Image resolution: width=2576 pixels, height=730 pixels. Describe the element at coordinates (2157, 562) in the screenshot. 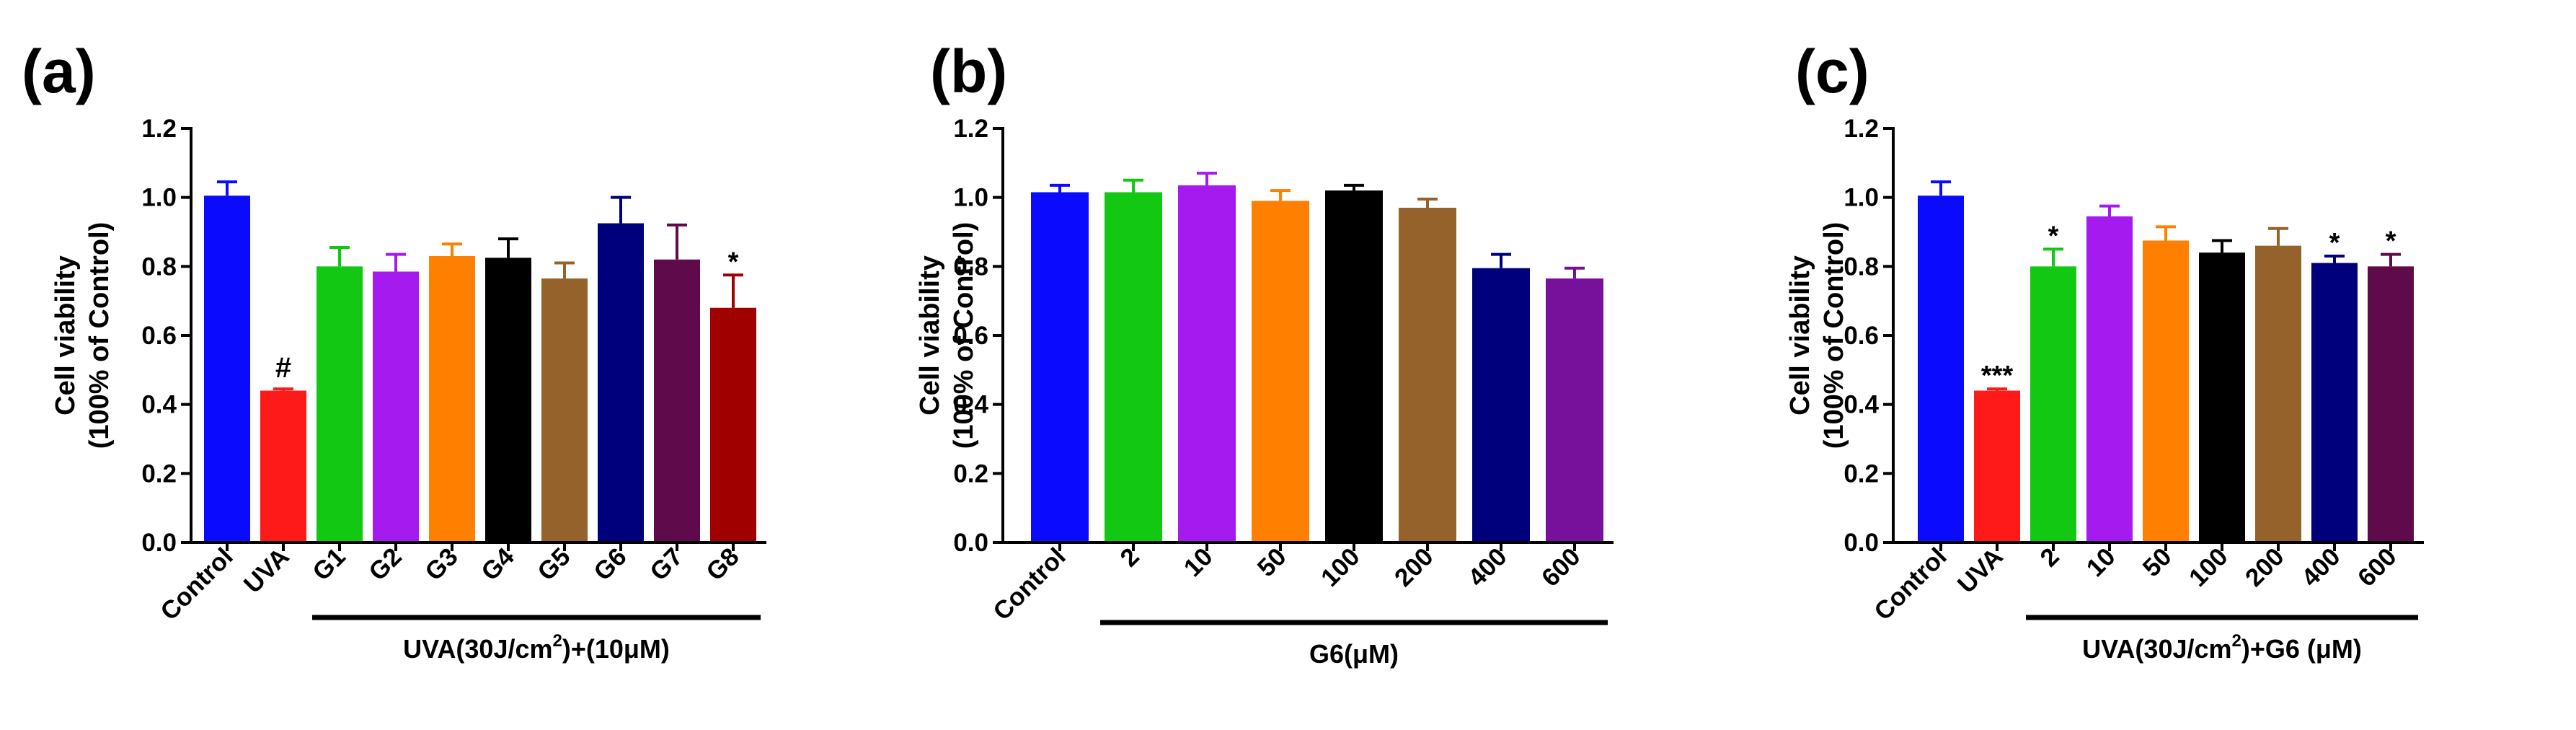

I see `x-tick-label: 50` at that location.